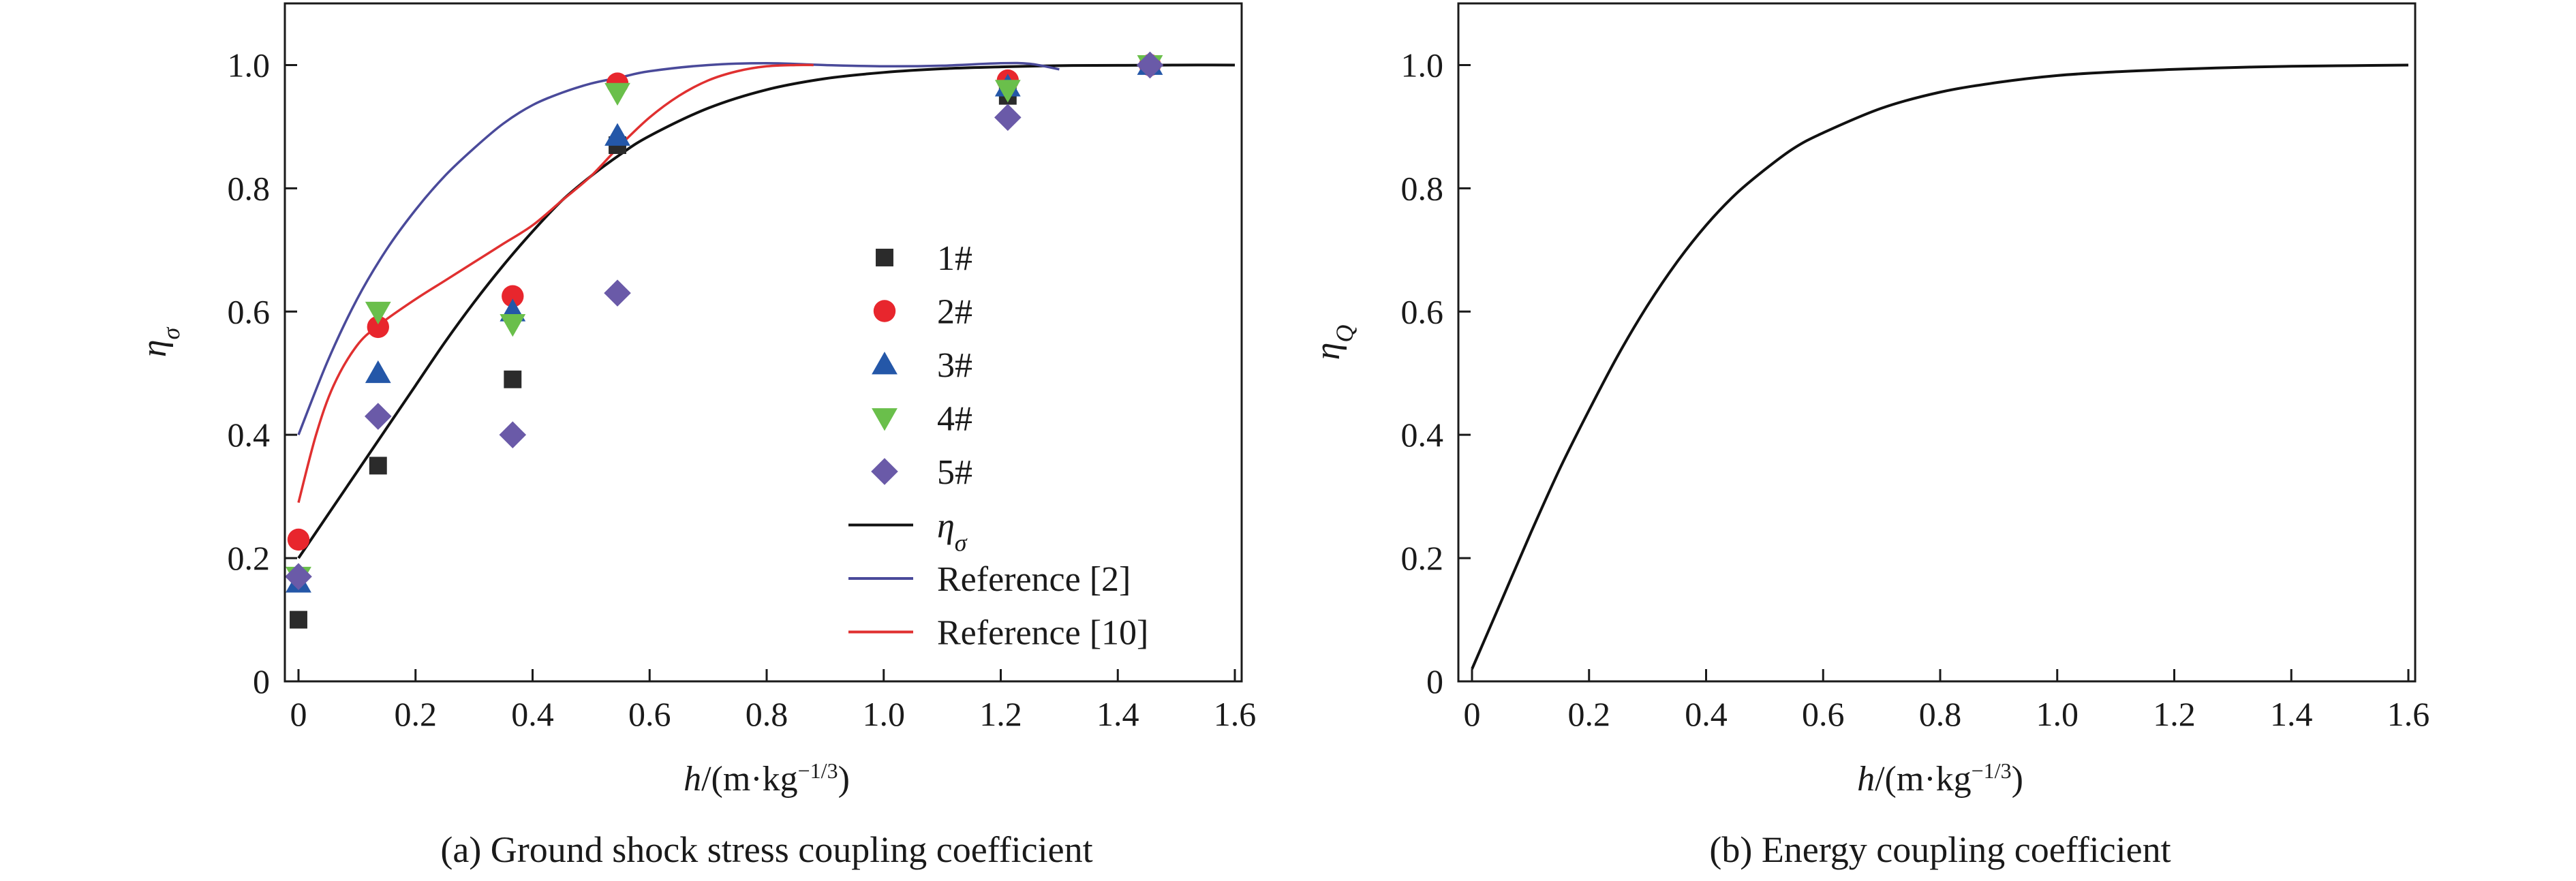  Describe the element at coordinates (1034, 579) in the screenshot. I see `legend-label-reference-2: Reference [2]` at that location.